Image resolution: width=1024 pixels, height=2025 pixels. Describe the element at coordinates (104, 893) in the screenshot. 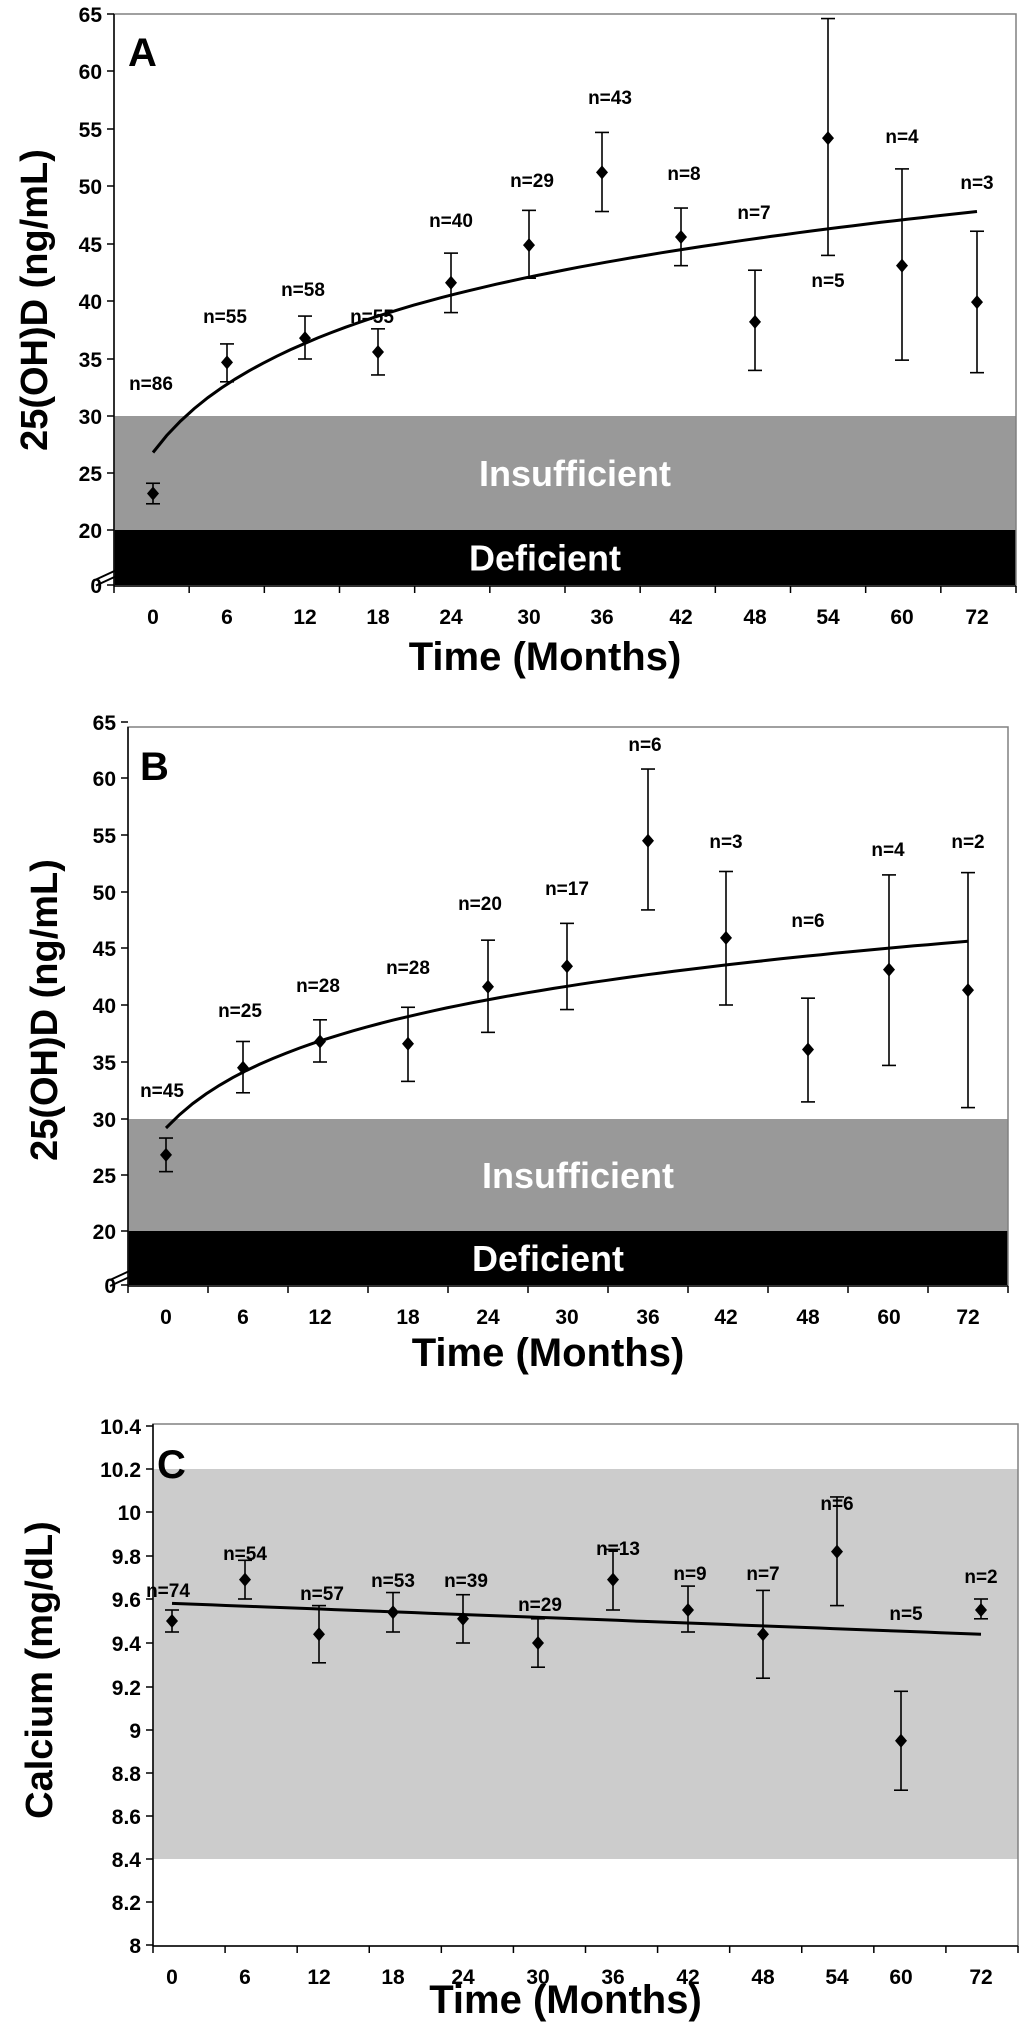

I see `y-tick-label: 50` at that location.